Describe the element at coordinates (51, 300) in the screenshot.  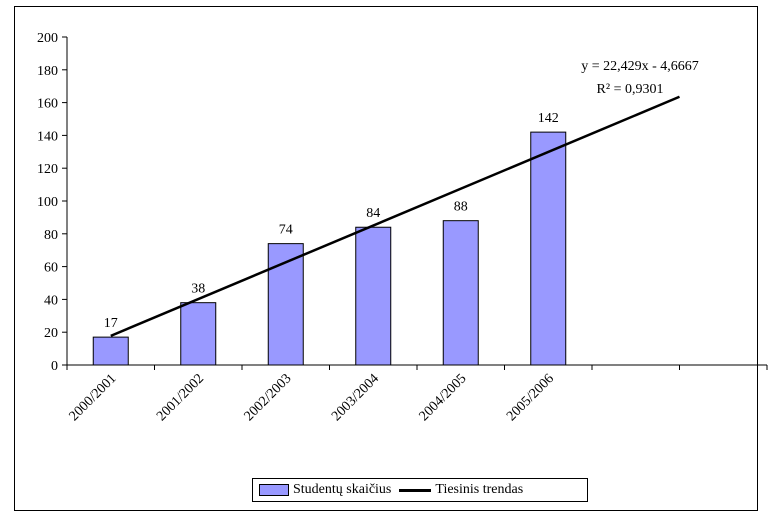
I see `y-tick-label: 40` at that location.